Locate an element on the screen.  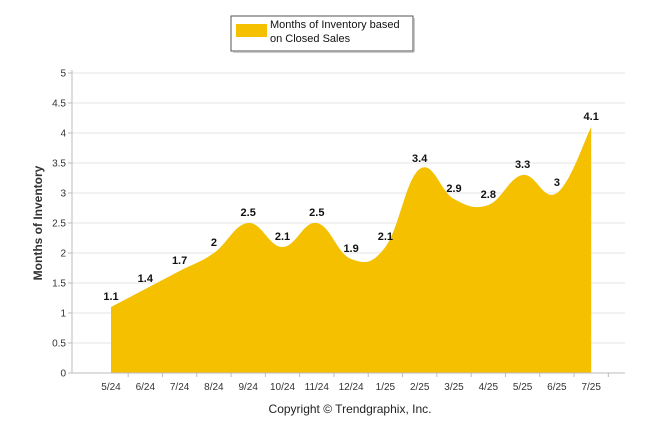
data-label: 2.8 is located at coordinates (488, 195).